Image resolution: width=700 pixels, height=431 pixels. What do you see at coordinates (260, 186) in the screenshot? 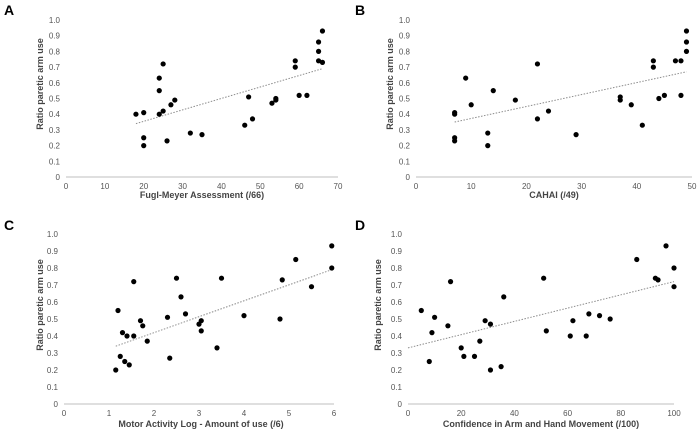
I see `panel-a-x-tick-label: 50` at bounding box center [260, 186].